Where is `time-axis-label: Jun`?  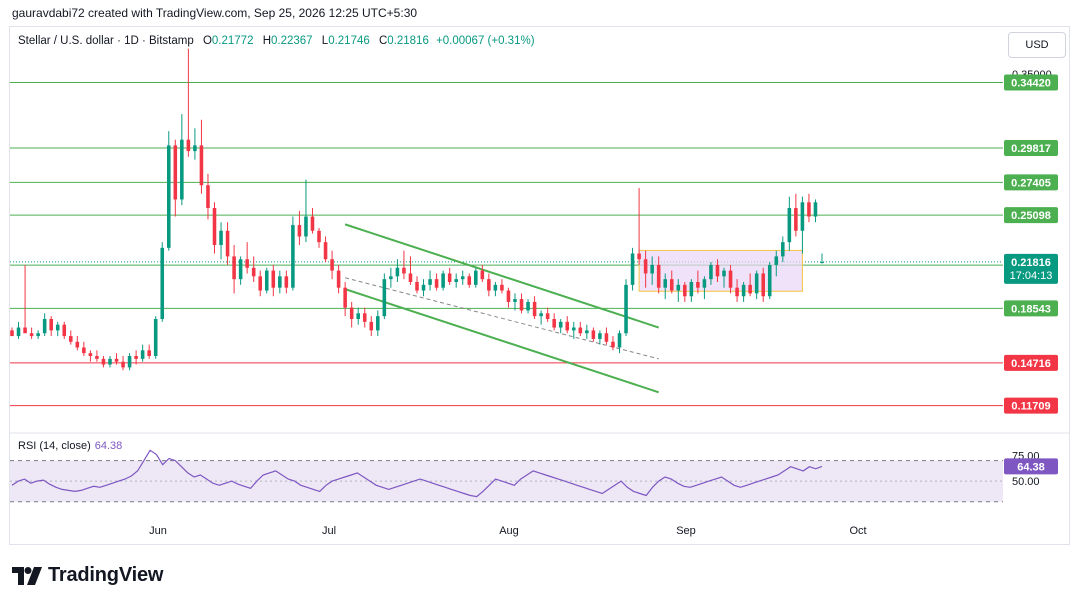 time-axis-label: Jun is located at coordinates (158, 531).